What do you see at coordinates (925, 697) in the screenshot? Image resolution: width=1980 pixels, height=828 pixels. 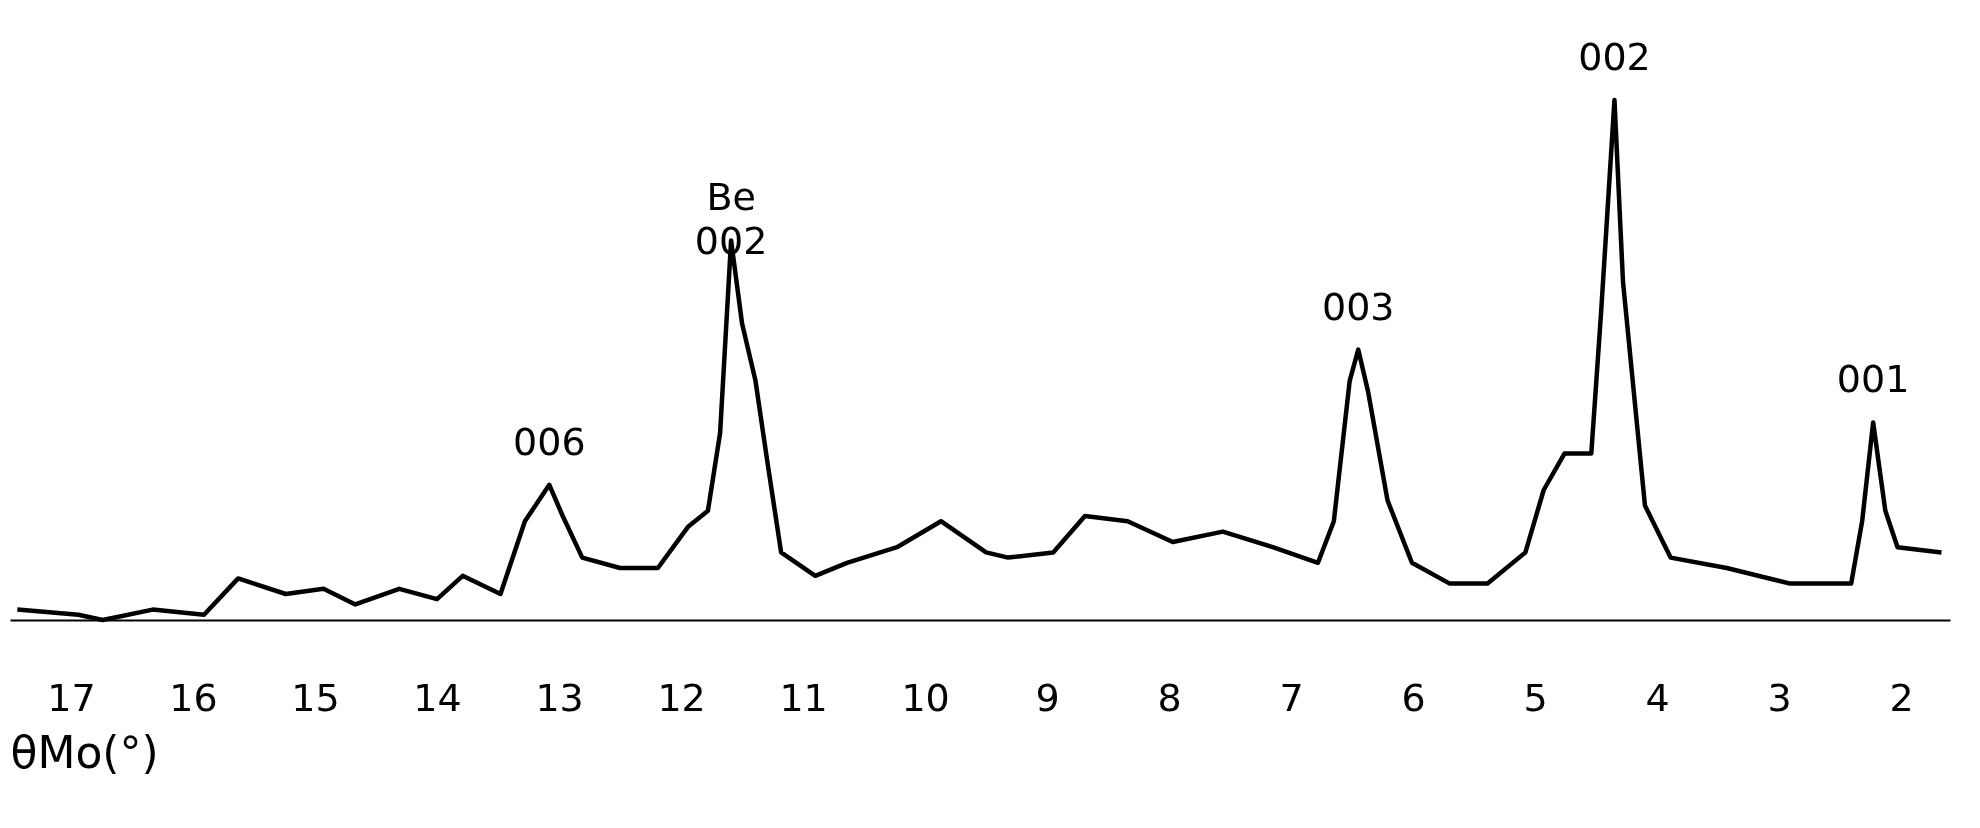 I see `x-tick-label: 10` at bounding box center [925, 697].